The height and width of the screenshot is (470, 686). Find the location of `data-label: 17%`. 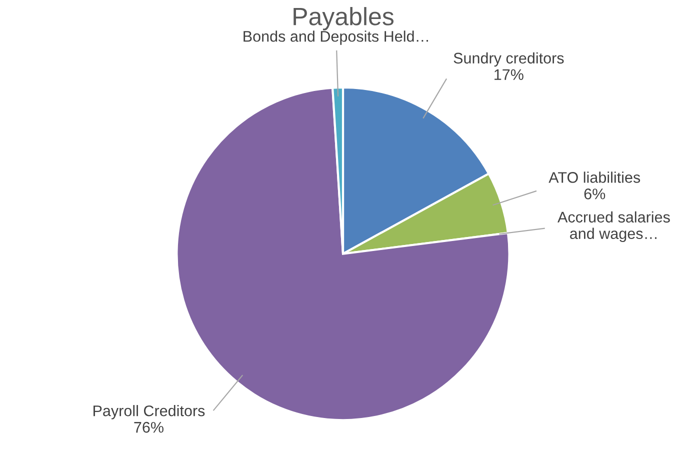

data-label: 17% is located at coordinates (509, 74).